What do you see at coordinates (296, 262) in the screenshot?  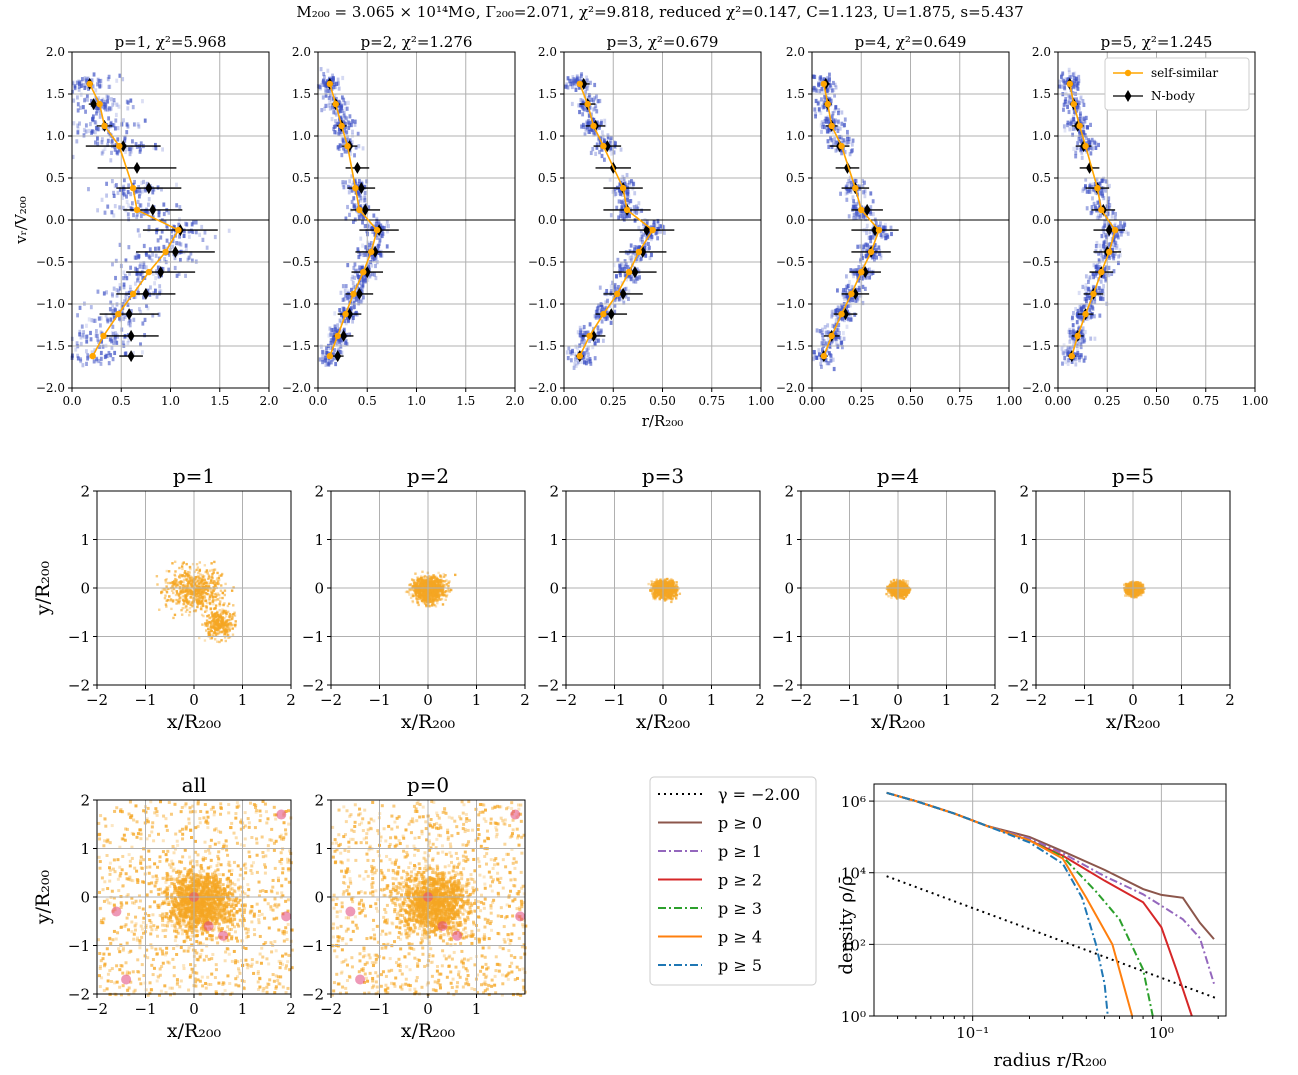 I see `y-tick-label: −0.5` at bounding box center [296, 262].